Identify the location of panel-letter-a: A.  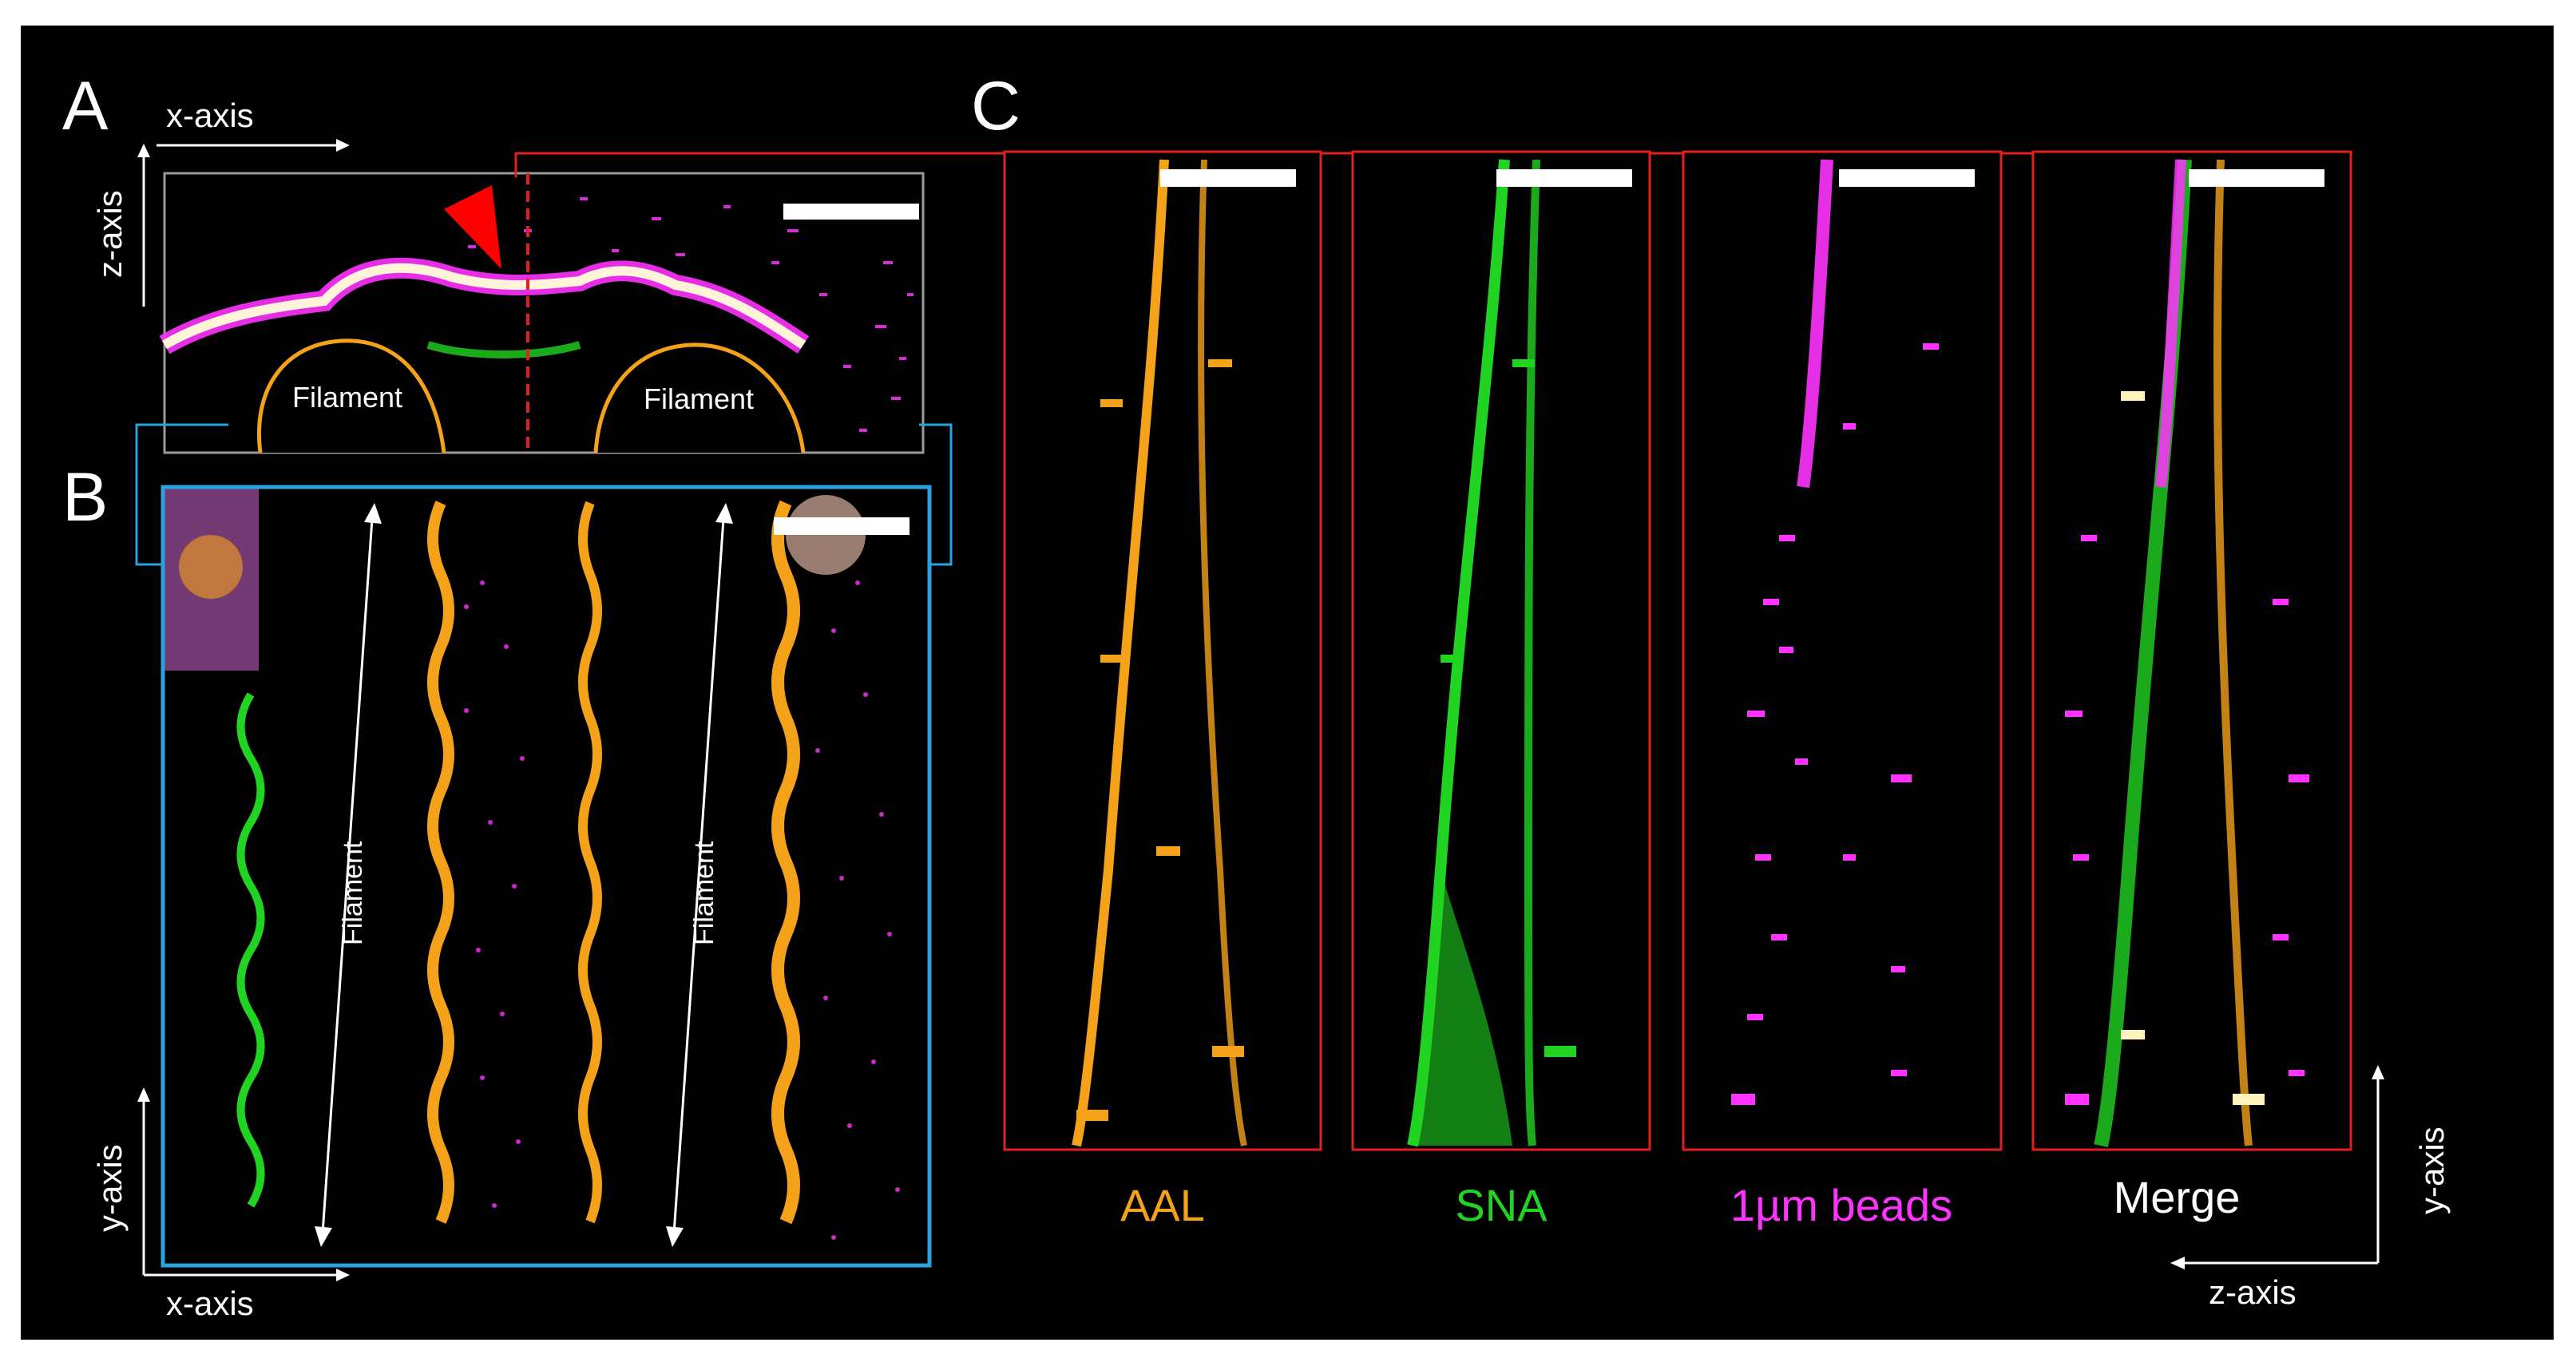
(85, 107).